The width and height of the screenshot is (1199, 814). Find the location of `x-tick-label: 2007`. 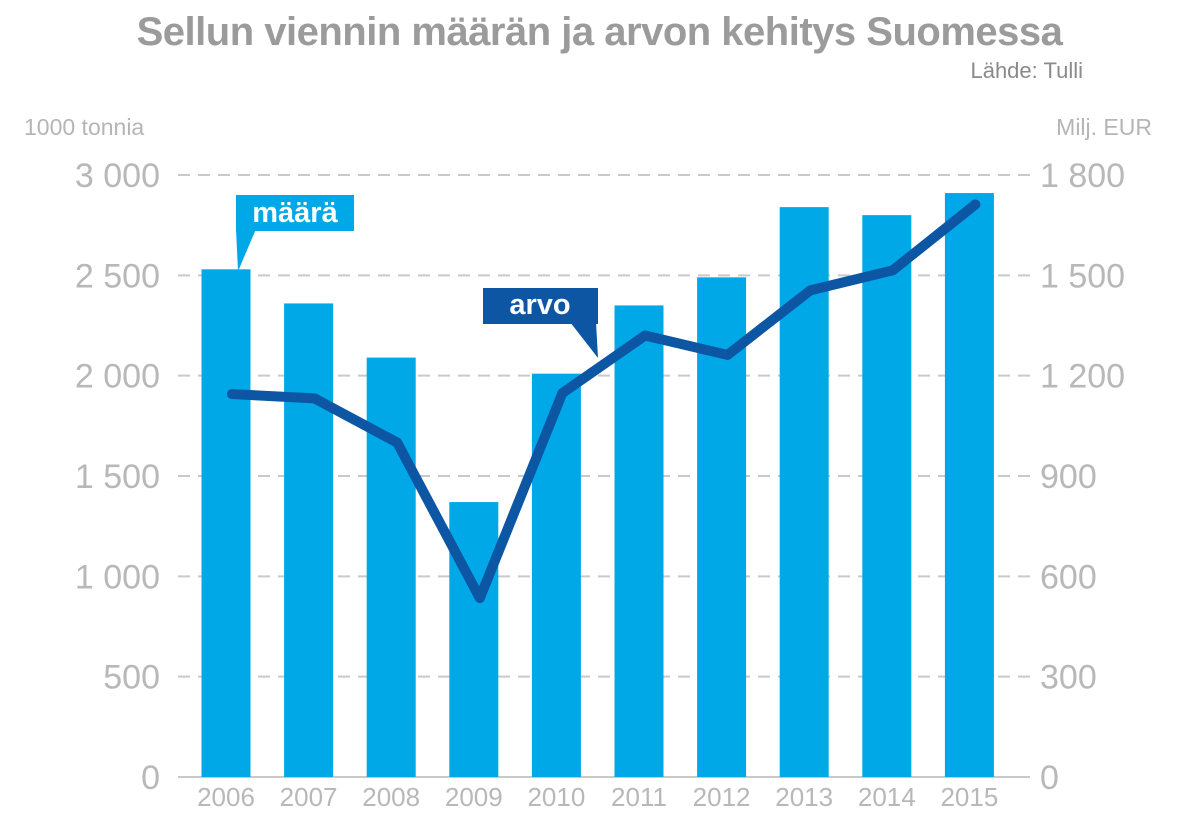

x-tick-label: 2007 is located at coordinates (309, 797).